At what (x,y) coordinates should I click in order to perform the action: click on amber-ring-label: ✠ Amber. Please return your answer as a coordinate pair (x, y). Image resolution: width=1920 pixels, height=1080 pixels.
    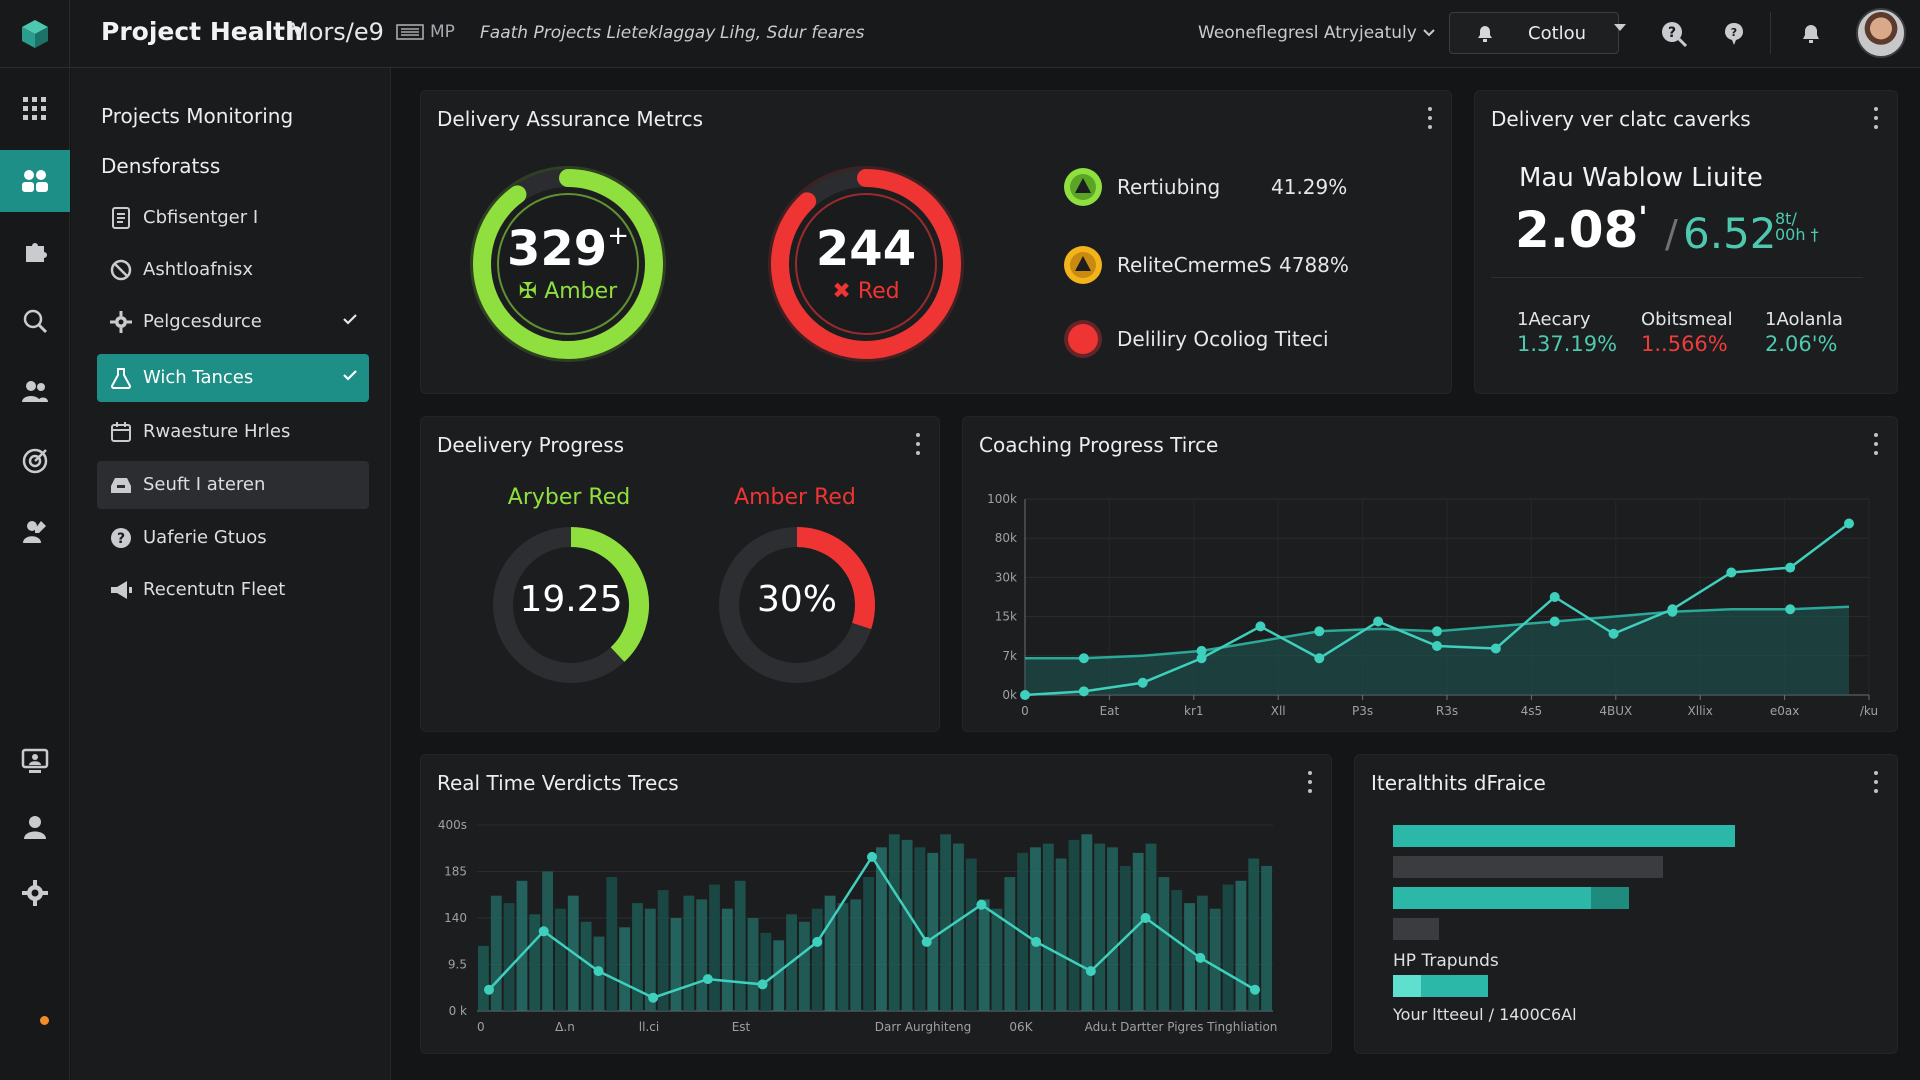
    Looking at the image, I should click on (568, 291).